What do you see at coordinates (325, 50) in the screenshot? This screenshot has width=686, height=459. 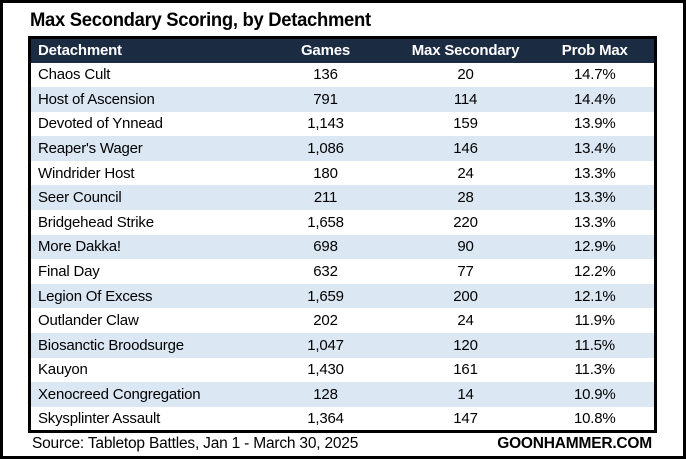 I see `column-header-games: Games` at bounding box center [325, 50].